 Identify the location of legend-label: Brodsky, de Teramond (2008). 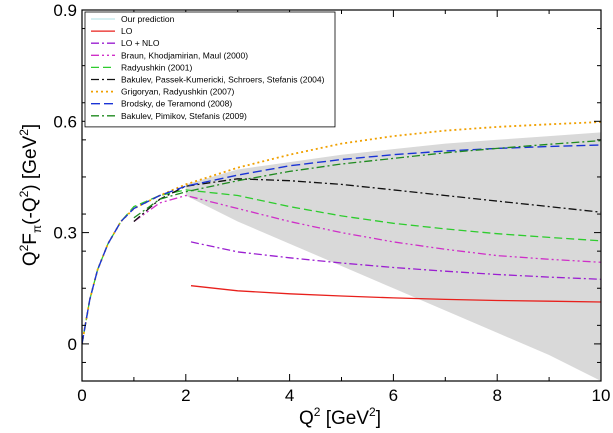
(176, 104).